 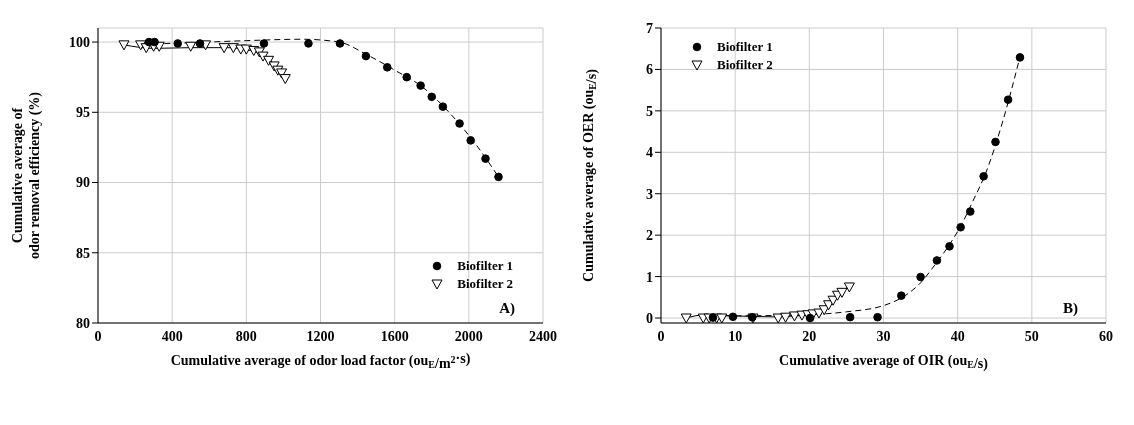 I want to click on x-tick-label: 40, so click(x=957, y=336).